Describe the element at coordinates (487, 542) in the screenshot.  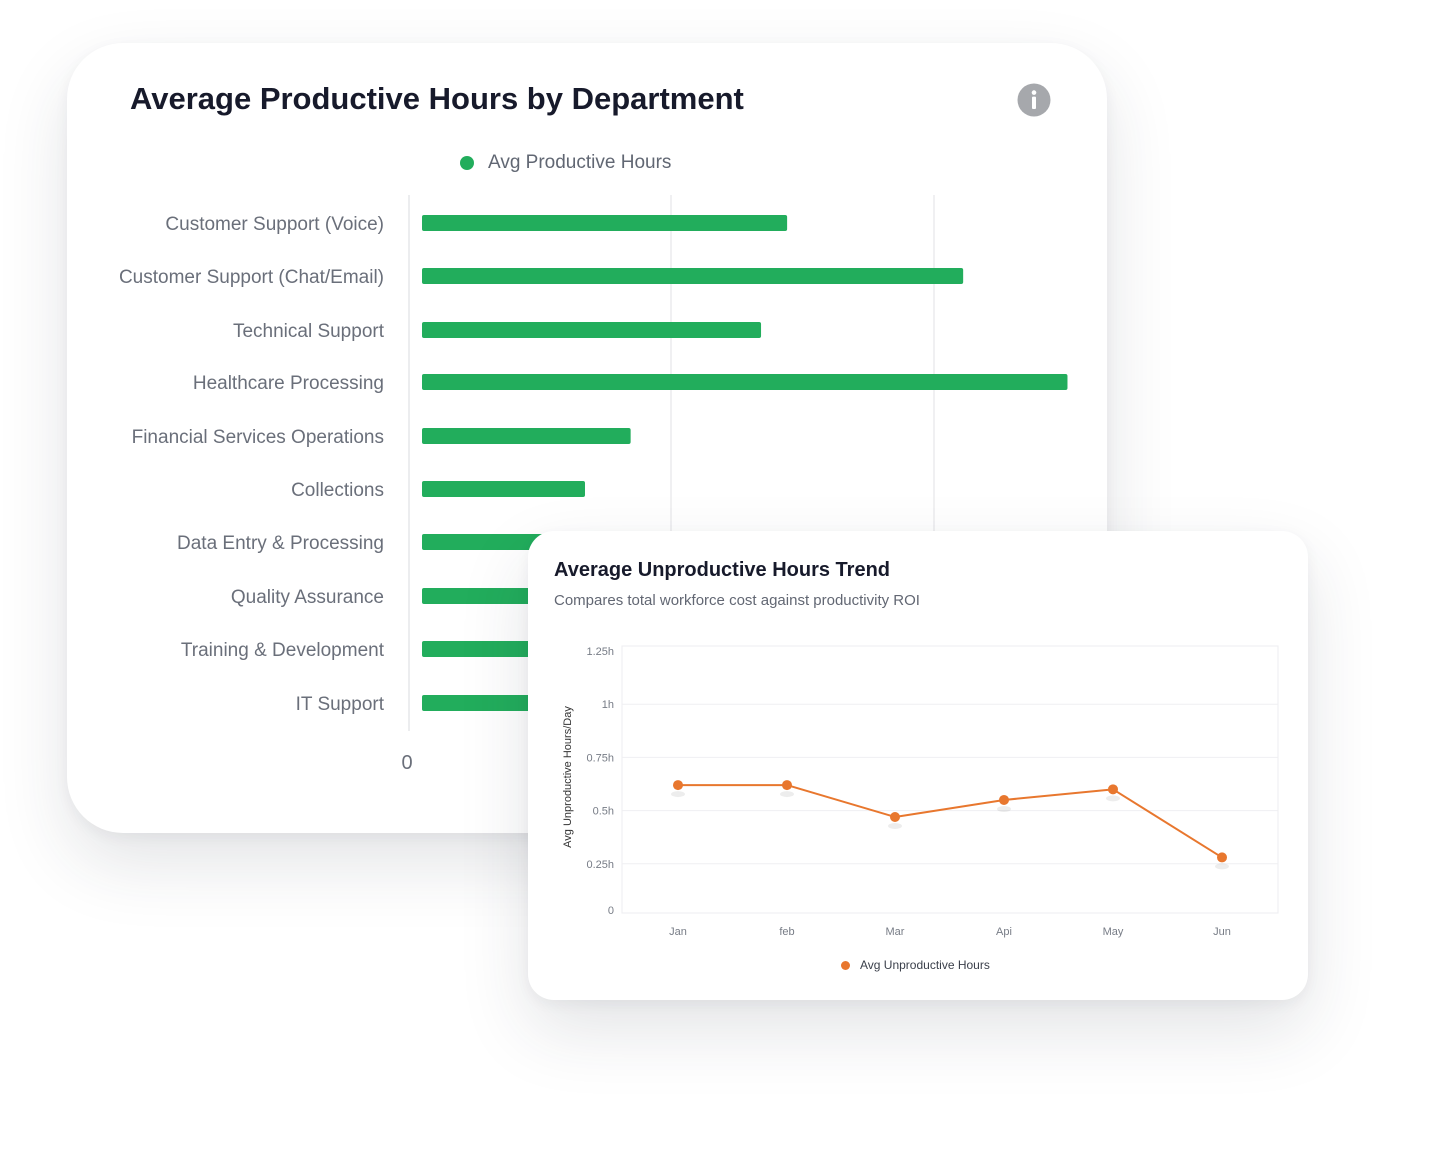
I see `bar-data-entry-processing` at that location.